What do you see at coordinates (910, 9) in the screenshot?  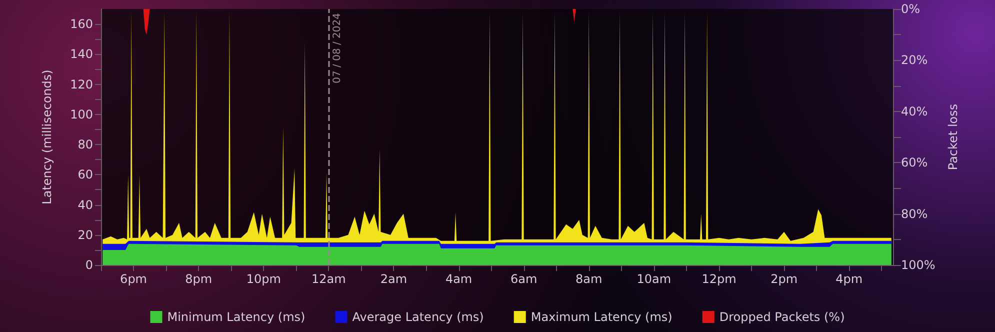 I see `y2-tick-label: 0%` at bounding box center [910, 9].